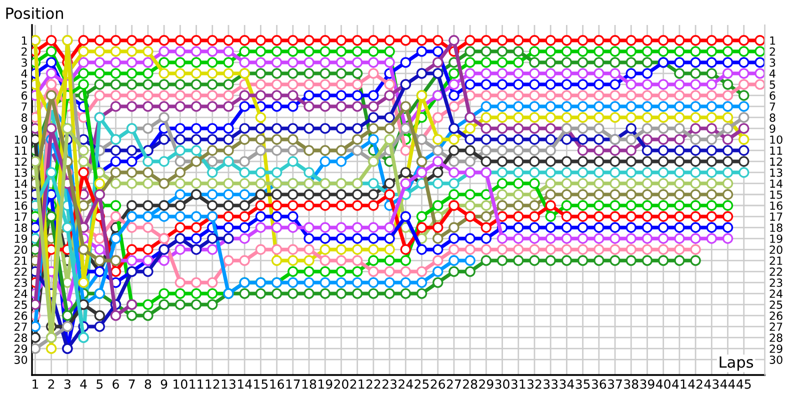 The height and width of the screenshot is (400, 800). Describe the element at coordinates (776, 316) in the screenshot. I see `y2-tick-label: 26` at that location.